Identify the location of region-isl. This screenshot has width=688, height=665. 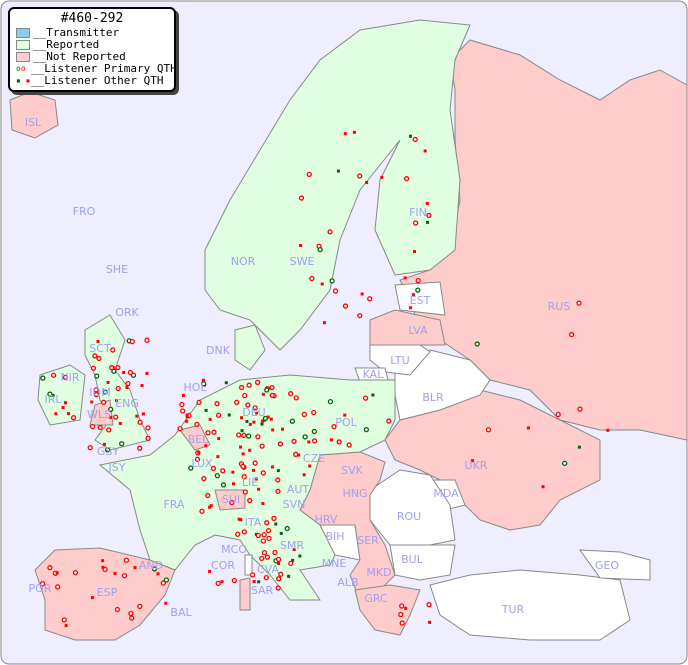
(34, 115).